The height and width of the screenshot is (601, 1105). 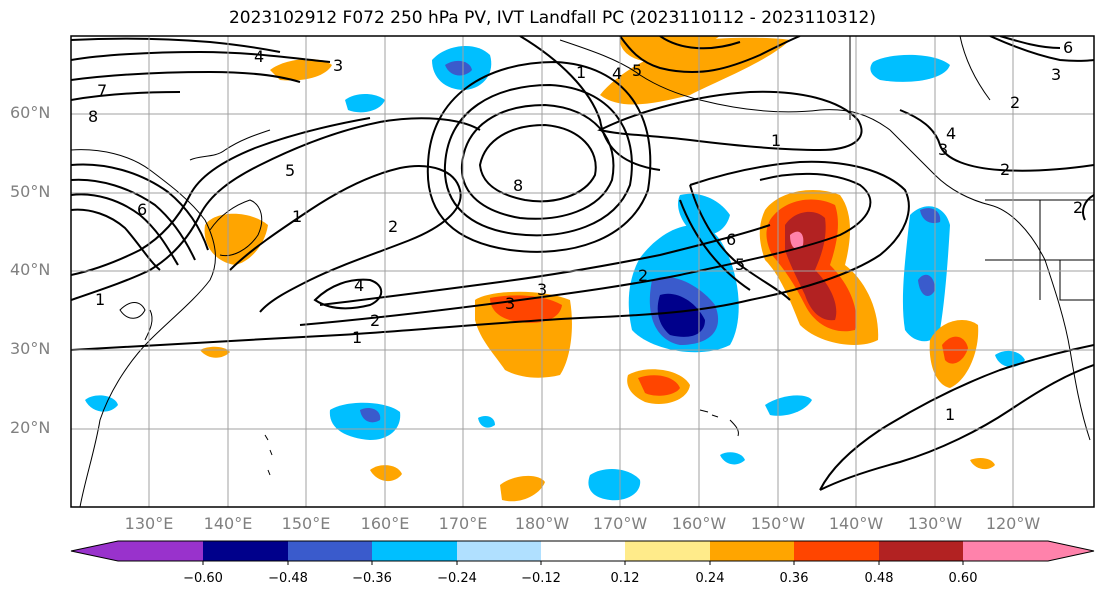 I want to click on lon-label: 130°W, so click(x=935, y=523).